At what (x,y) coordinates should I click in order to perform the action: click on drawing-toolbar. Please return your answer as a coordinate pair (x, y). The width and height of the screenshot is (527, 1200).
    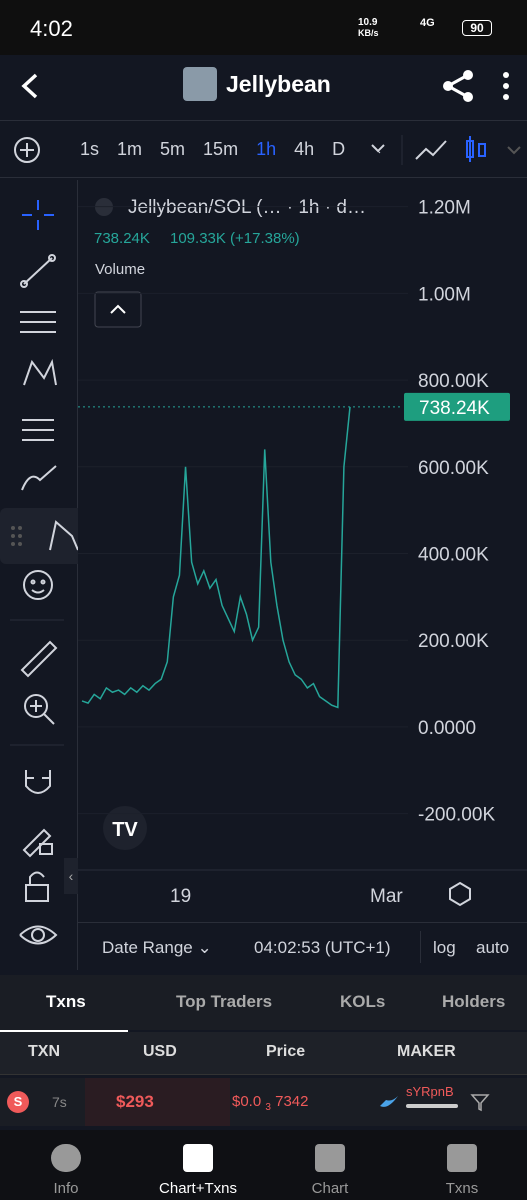
    Looking at the image, I should click on (39, 575).